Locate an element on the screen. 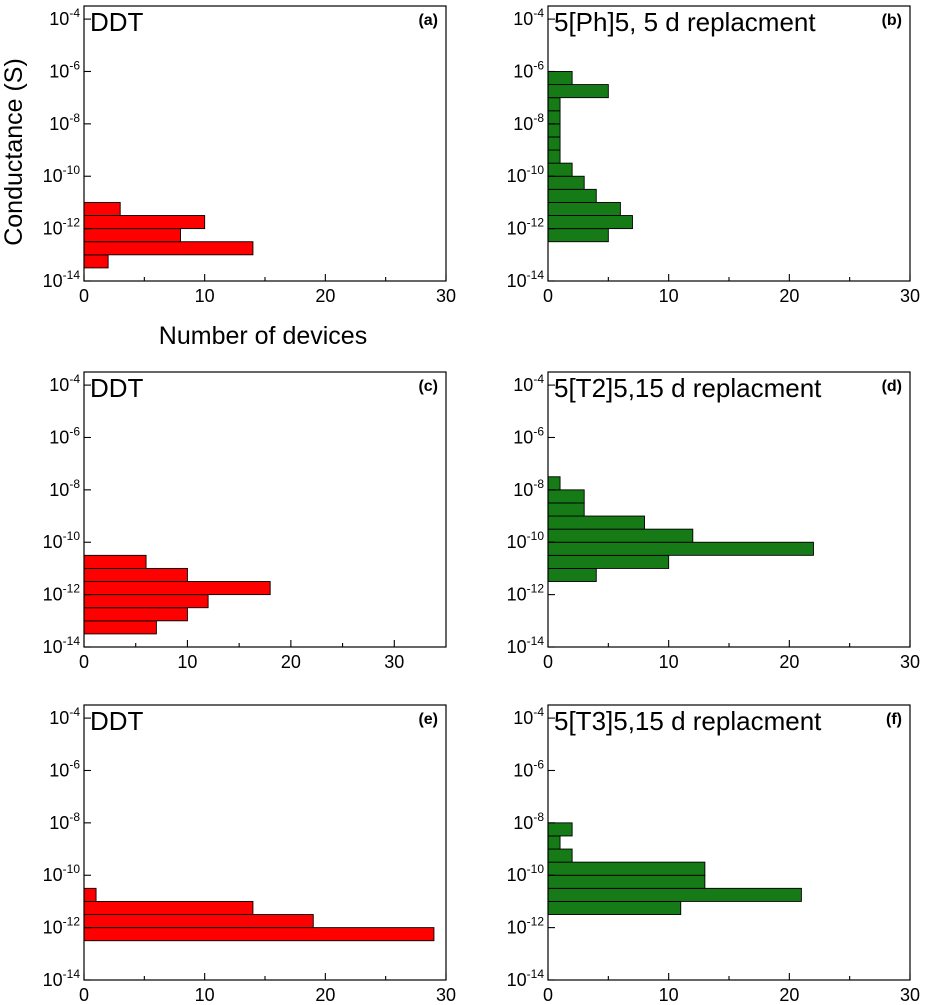  plot-frame is located at coordinates (265, 509).